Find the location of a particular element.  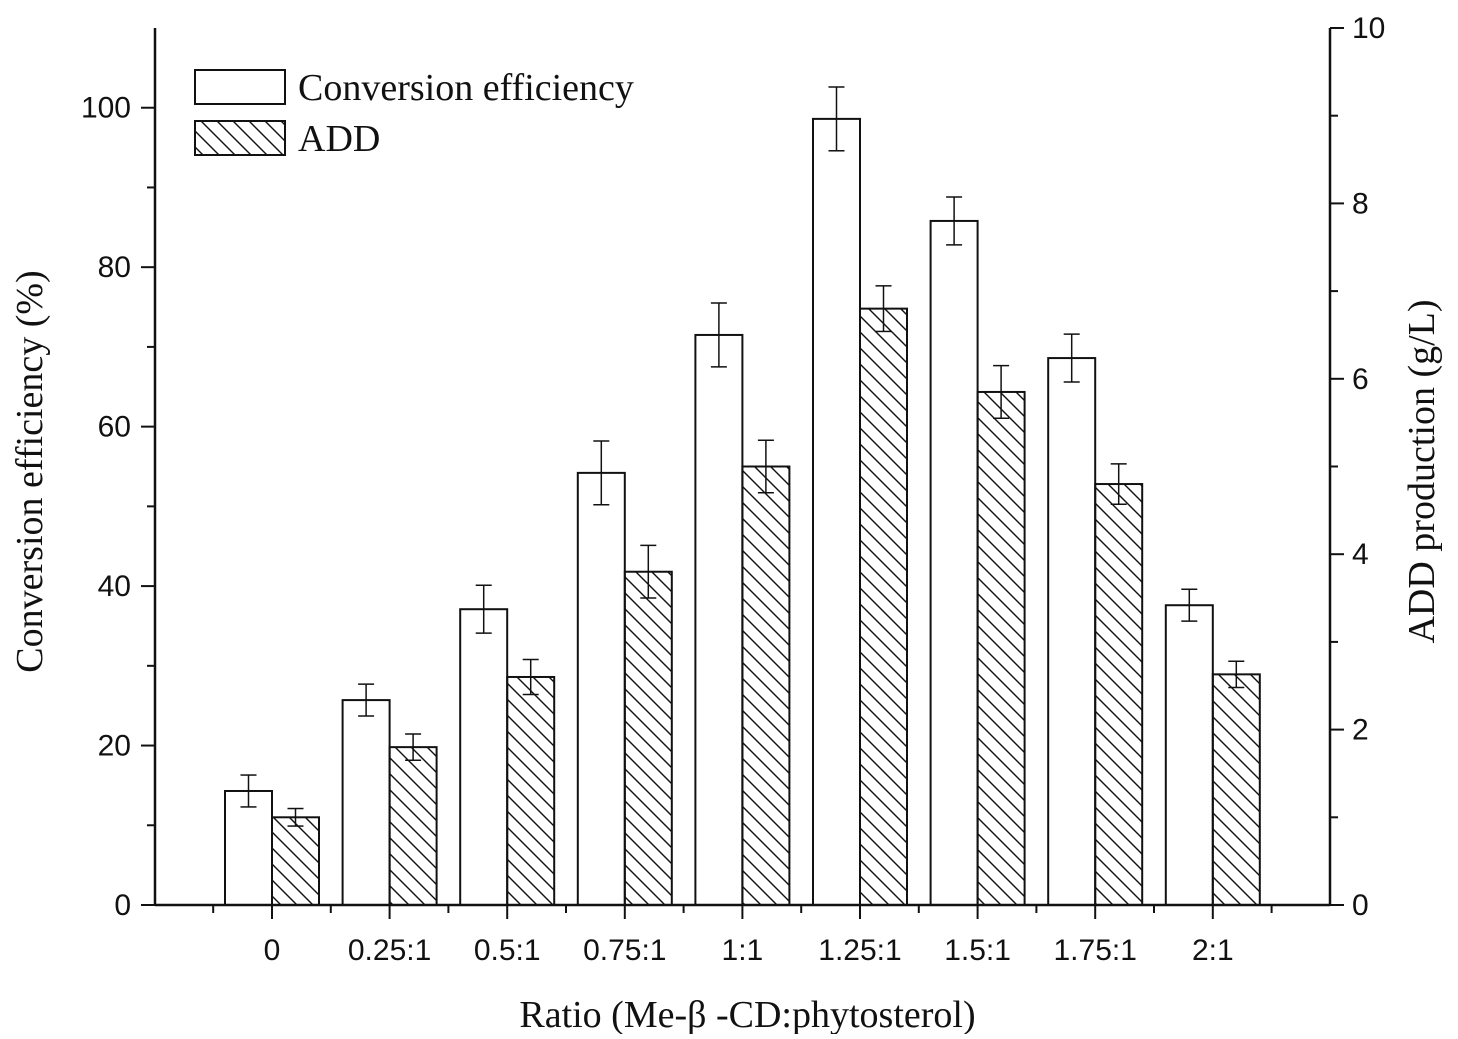

right-tick-label-0: 0 is located at coordinates (1360, 905).